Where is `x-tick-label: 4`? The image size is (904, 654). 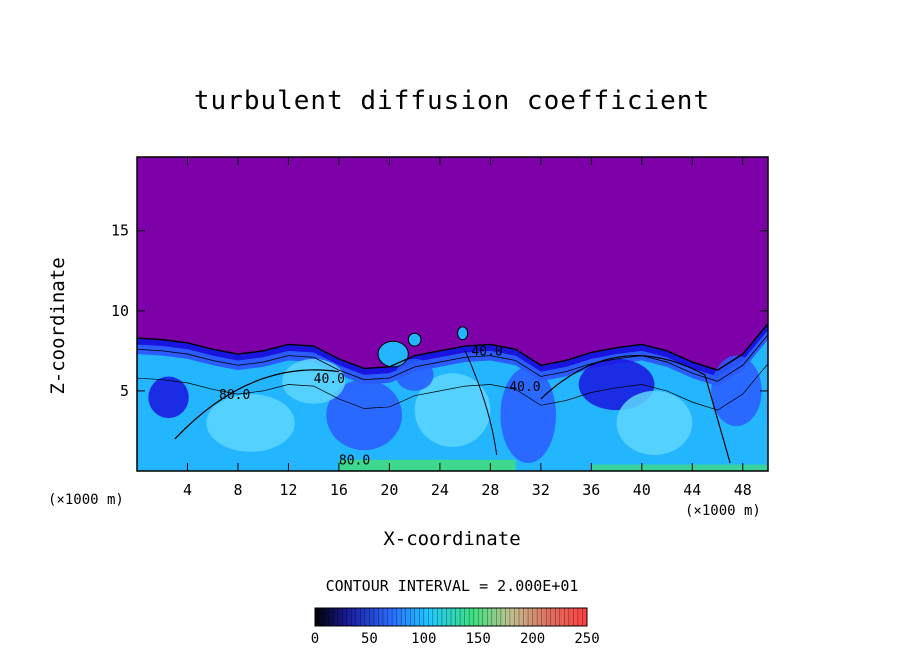
x-tick-label: 4 is located at coordinates (187, 490).